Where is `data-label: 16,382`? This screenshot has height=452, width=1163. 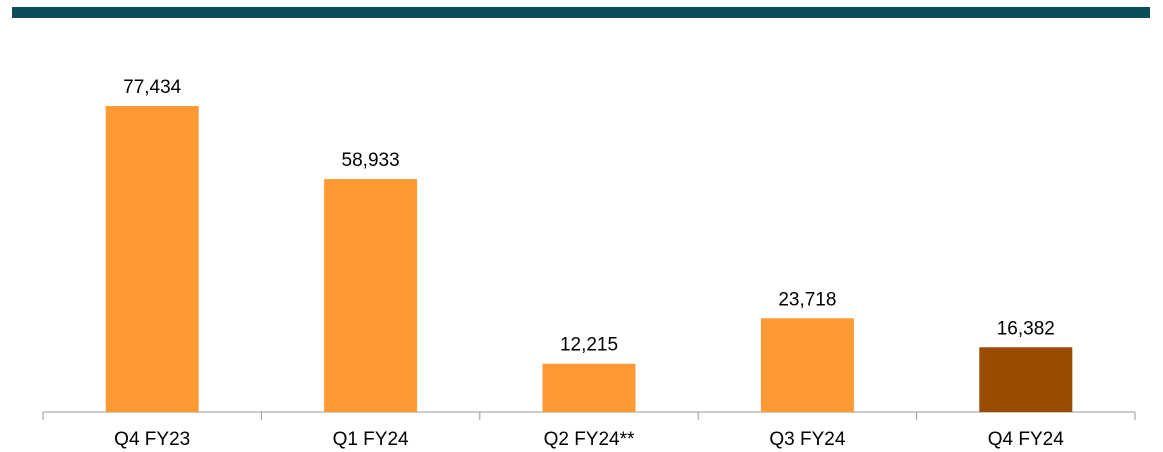 data-label: 16,382 is located at coordinates (1026, 328).